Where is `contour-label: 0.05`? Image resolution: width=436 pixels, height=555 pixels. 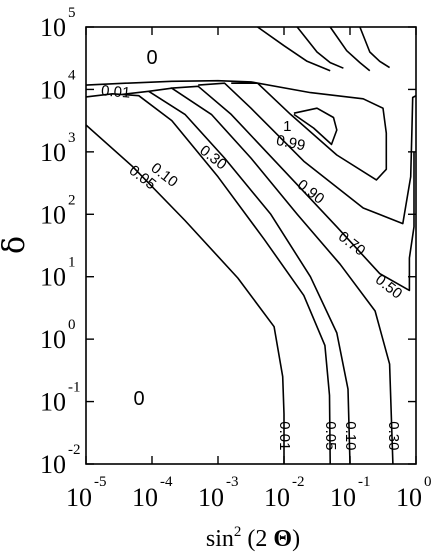
contour-label: 0.05 is located at coordinates (330, 435).